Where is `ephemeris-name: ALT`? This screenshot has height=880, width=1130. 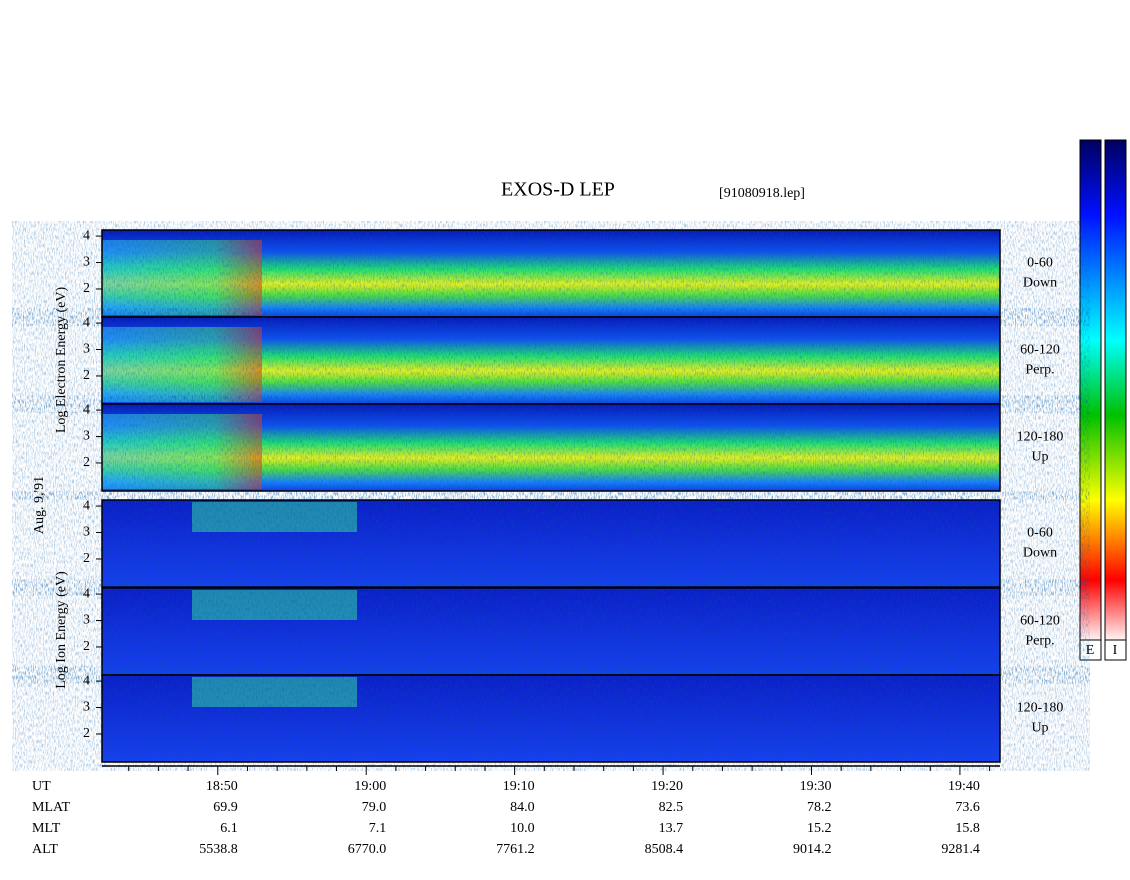
ephemeris-name: ALT is located at coordinates (45, 849).